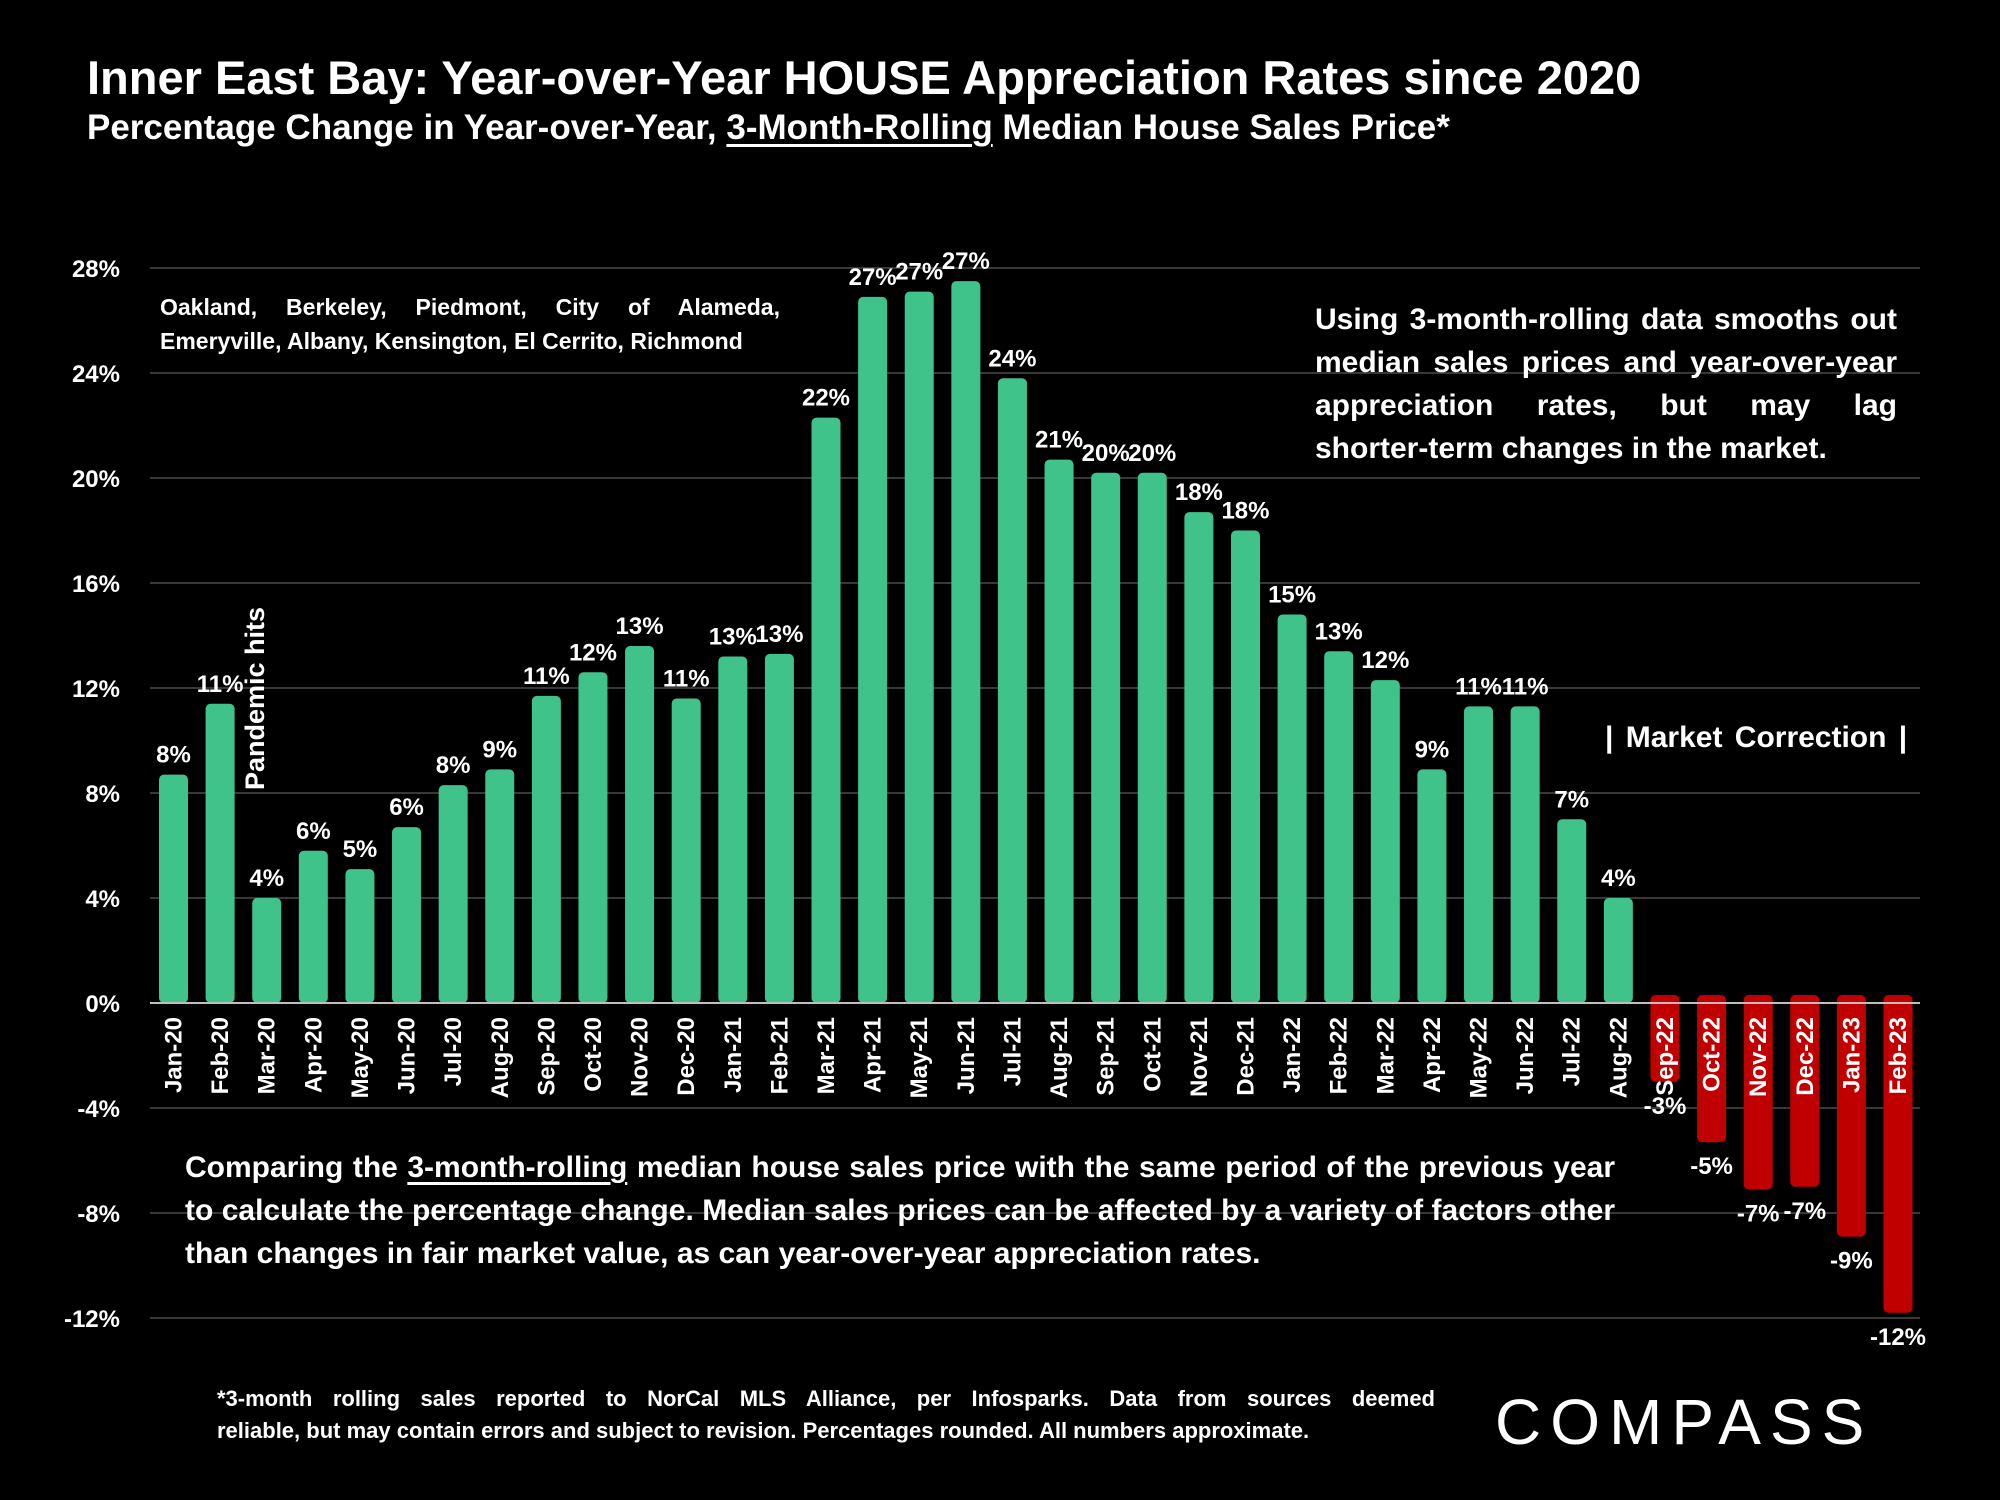 This screenshot has width=2000, height=1500. I want to click on data-label: -3%, so click(1665, 1106).